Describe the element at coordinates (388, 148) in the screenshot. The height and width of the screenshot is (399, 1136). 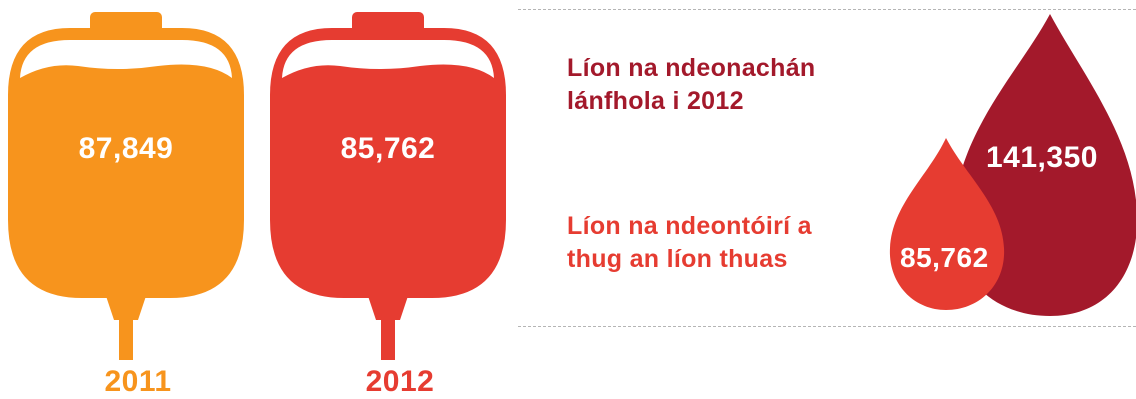
I see `bag-value-2012: 85,762` at that location.